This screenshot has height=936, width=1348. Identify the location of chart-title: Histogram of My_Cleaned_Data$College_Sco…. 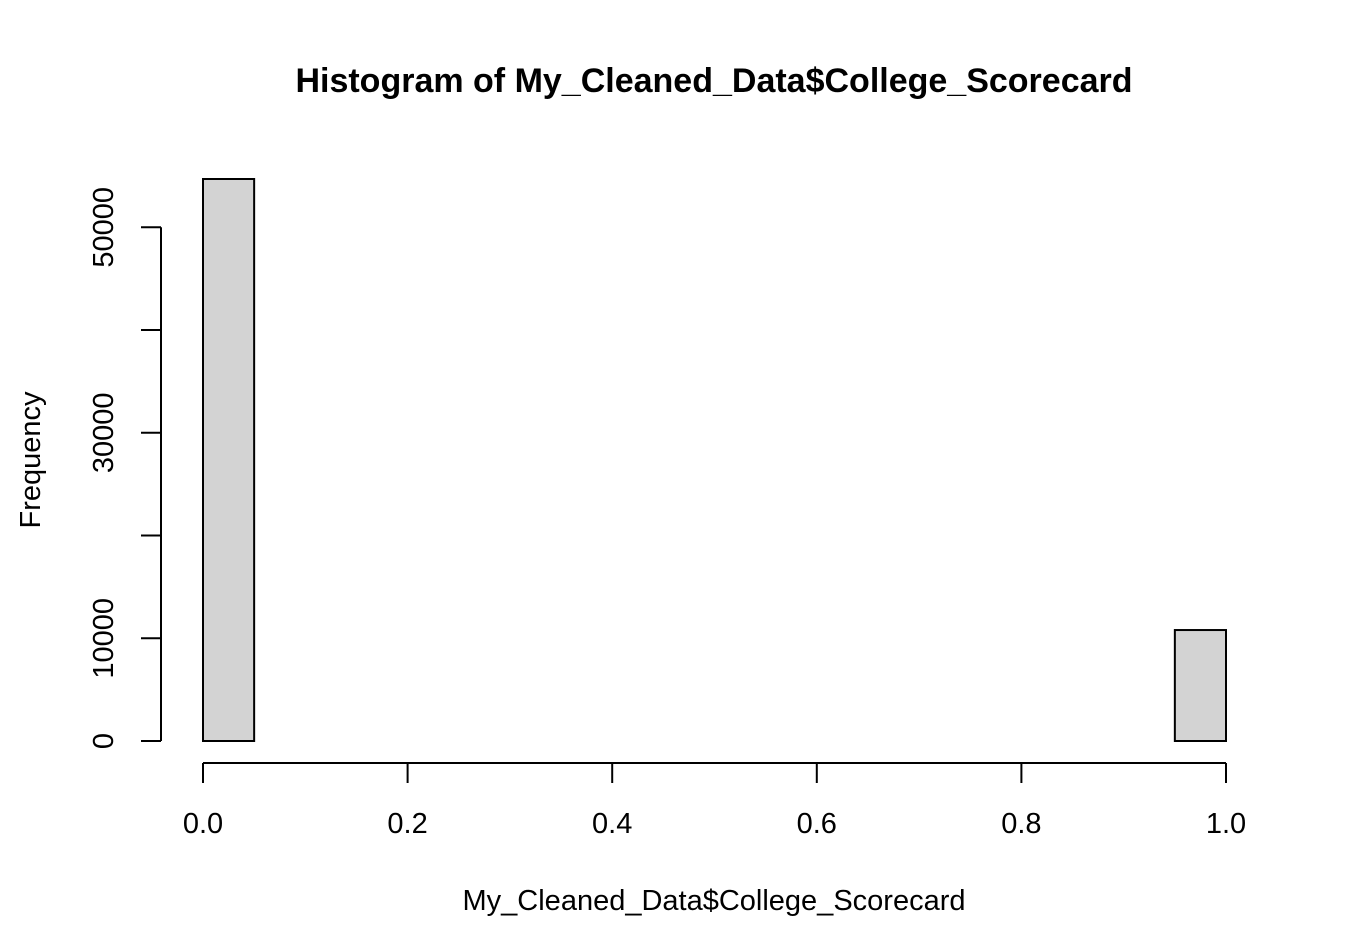
(713, 81).